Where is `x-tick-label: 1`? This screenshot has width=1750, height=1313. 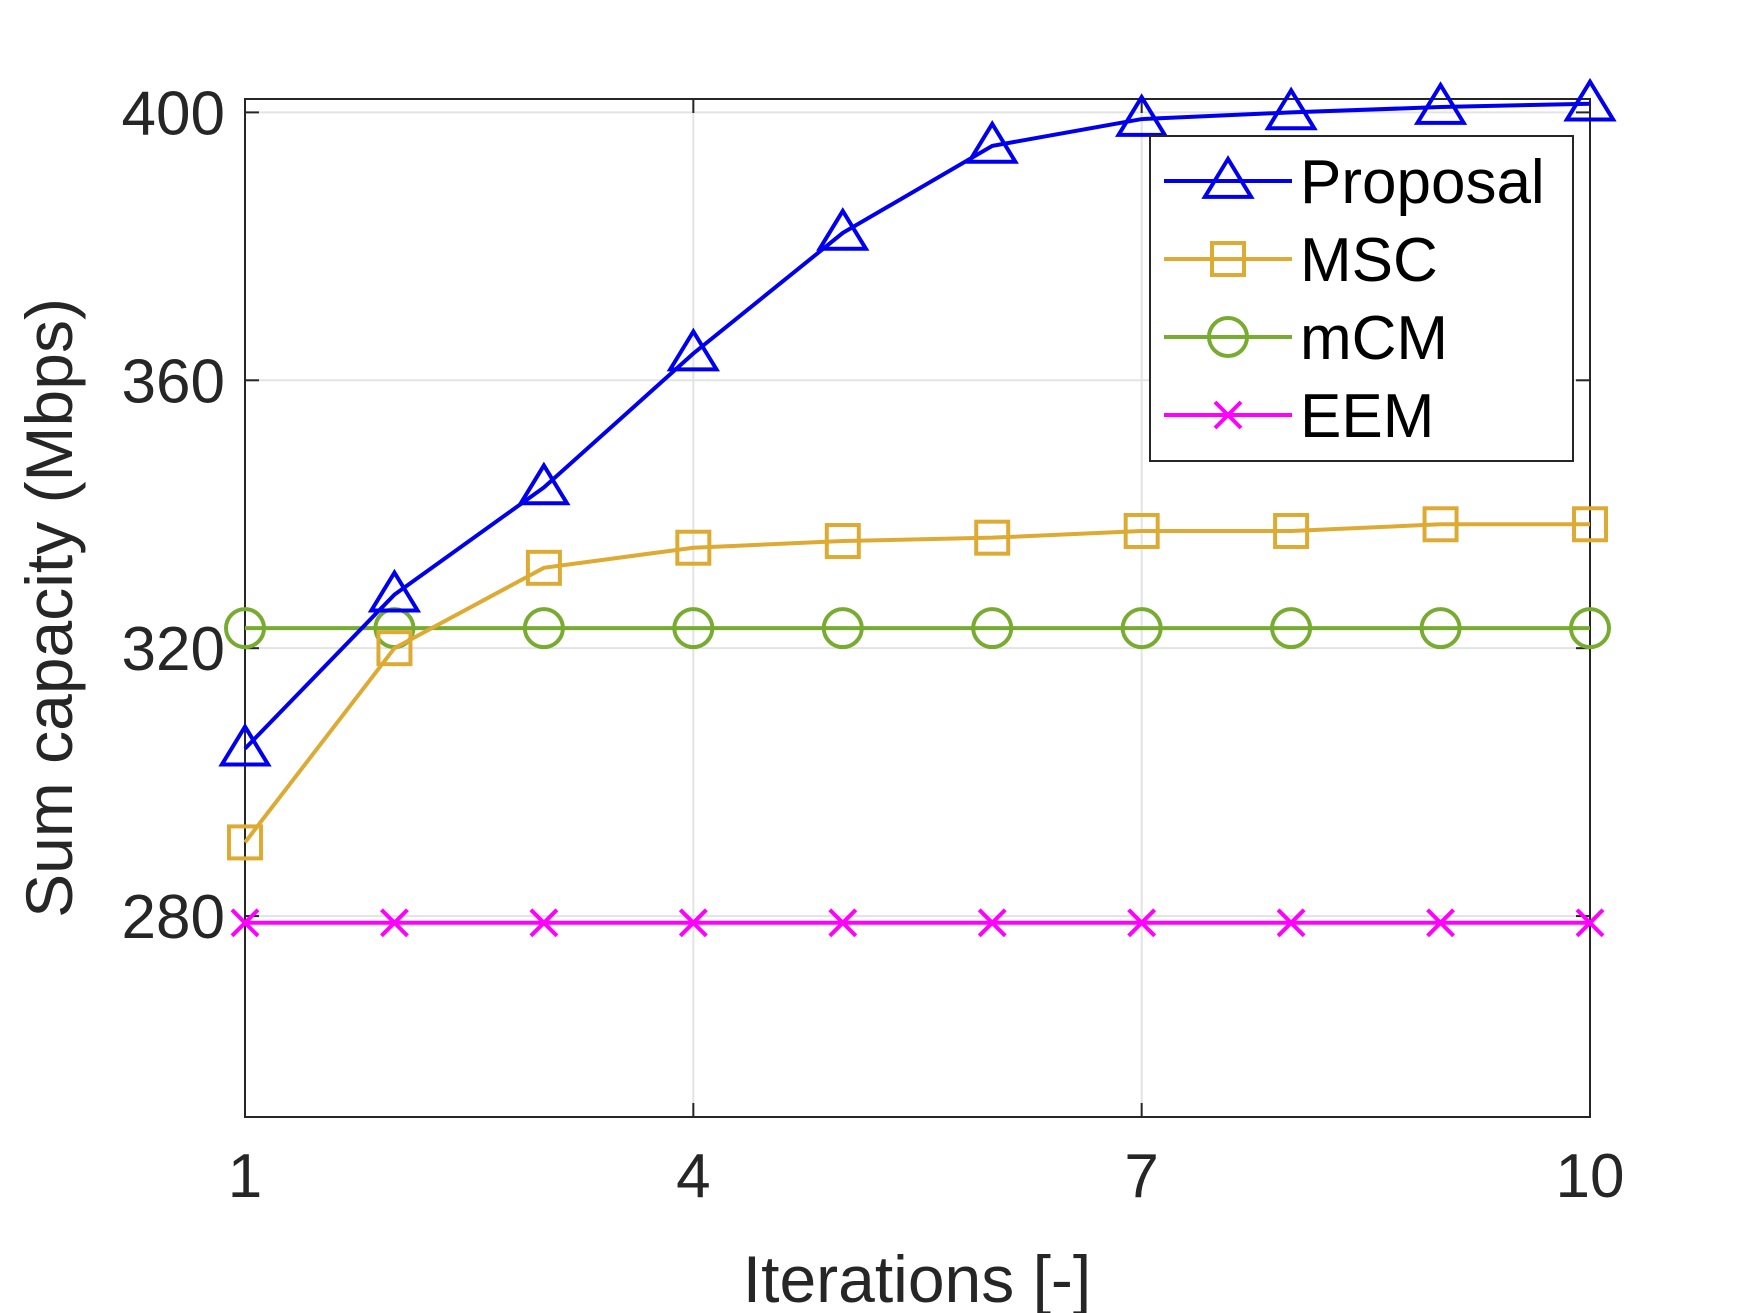 x-tick-label: 1 is located at coordinates (245, 1176).